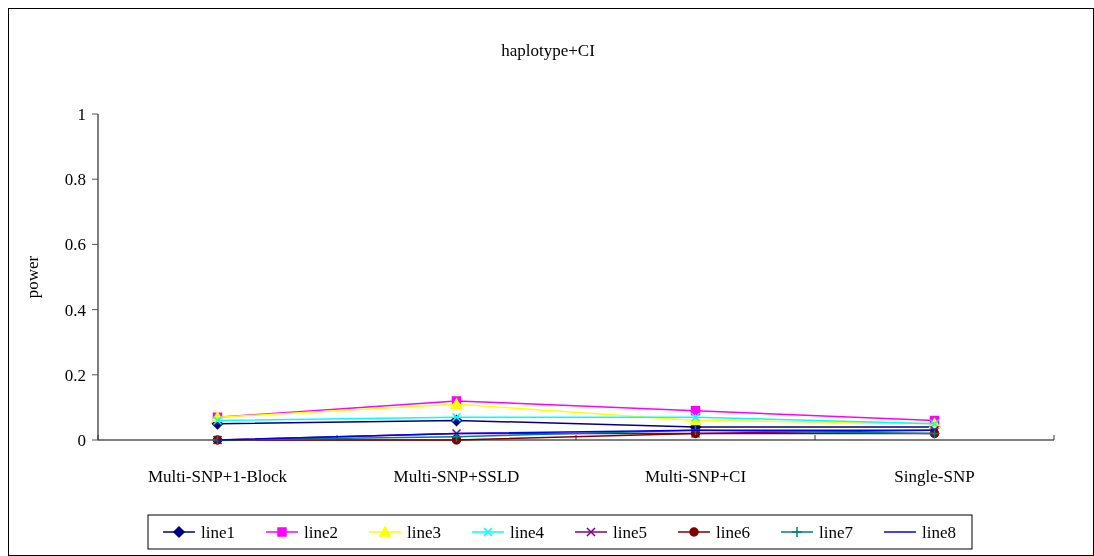  What do you see at coordinates (527, 532) in the screenshot?
I see `legend-label: line4` at bounding box center [527, 532].